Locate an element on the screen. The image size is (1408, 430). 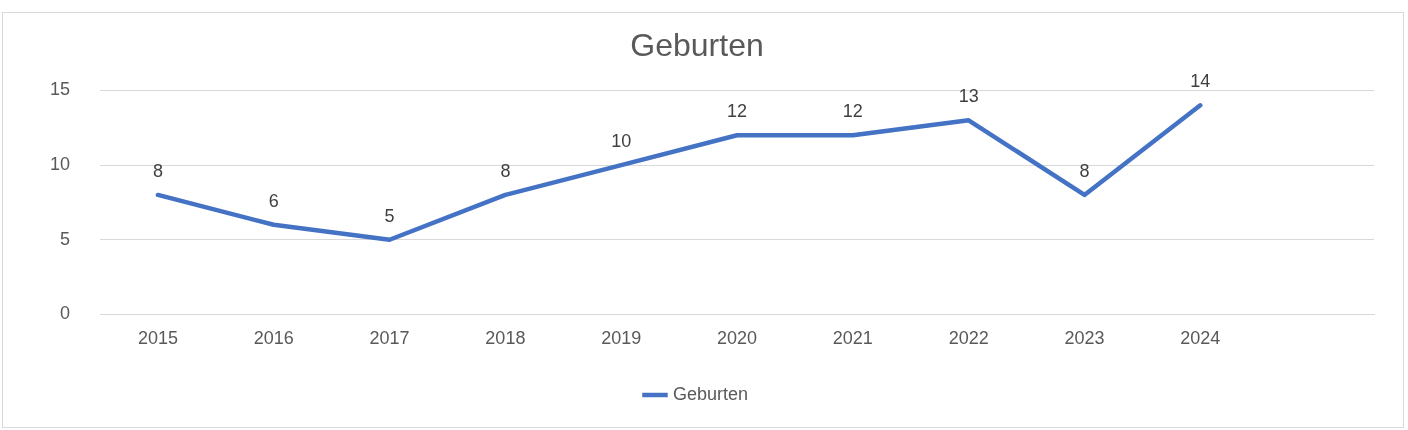
data-label: 5 is located at coordinates (389, 215).